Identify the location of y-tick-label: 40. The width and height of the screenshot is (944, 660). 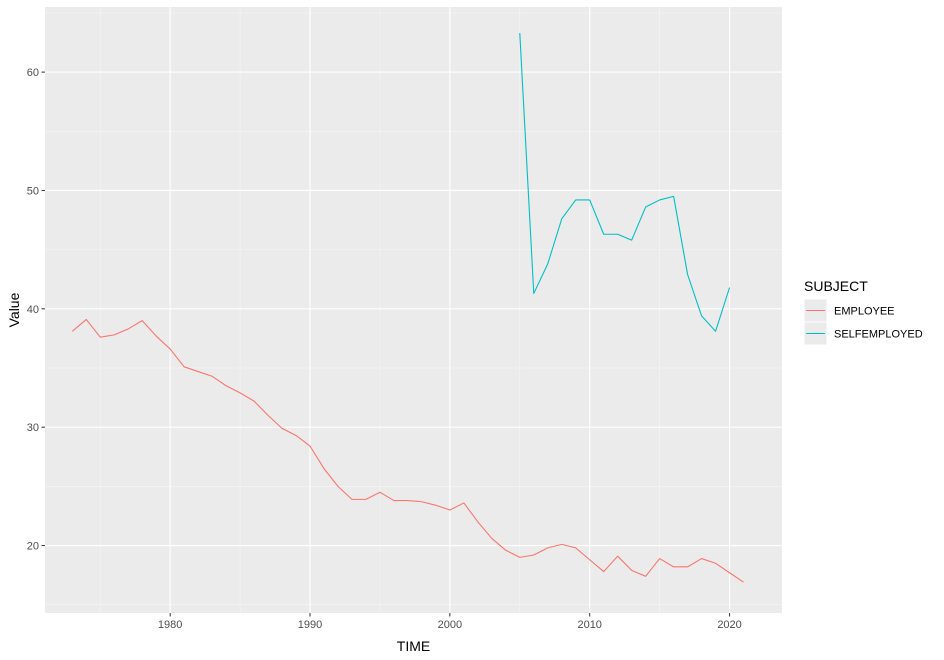
(33, 310).